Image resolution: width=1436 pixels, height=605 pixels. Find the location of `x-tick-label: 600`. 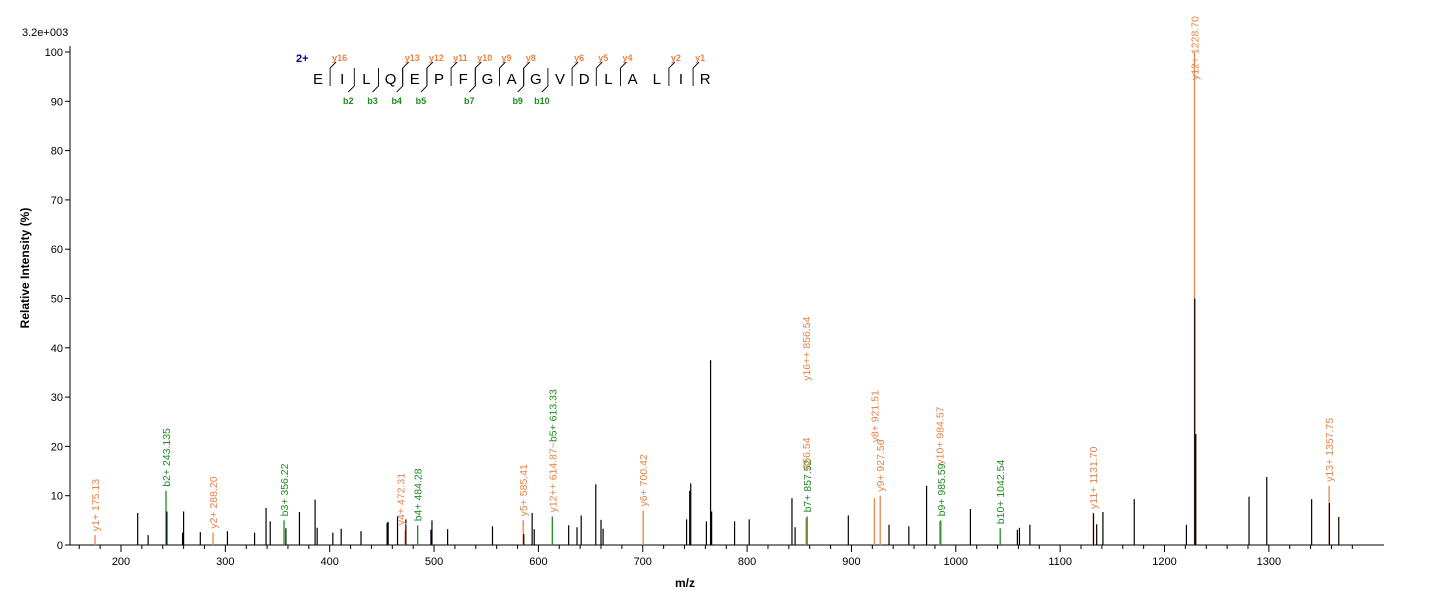

x-tick-label: 600 is located at coordinates (538, 562).